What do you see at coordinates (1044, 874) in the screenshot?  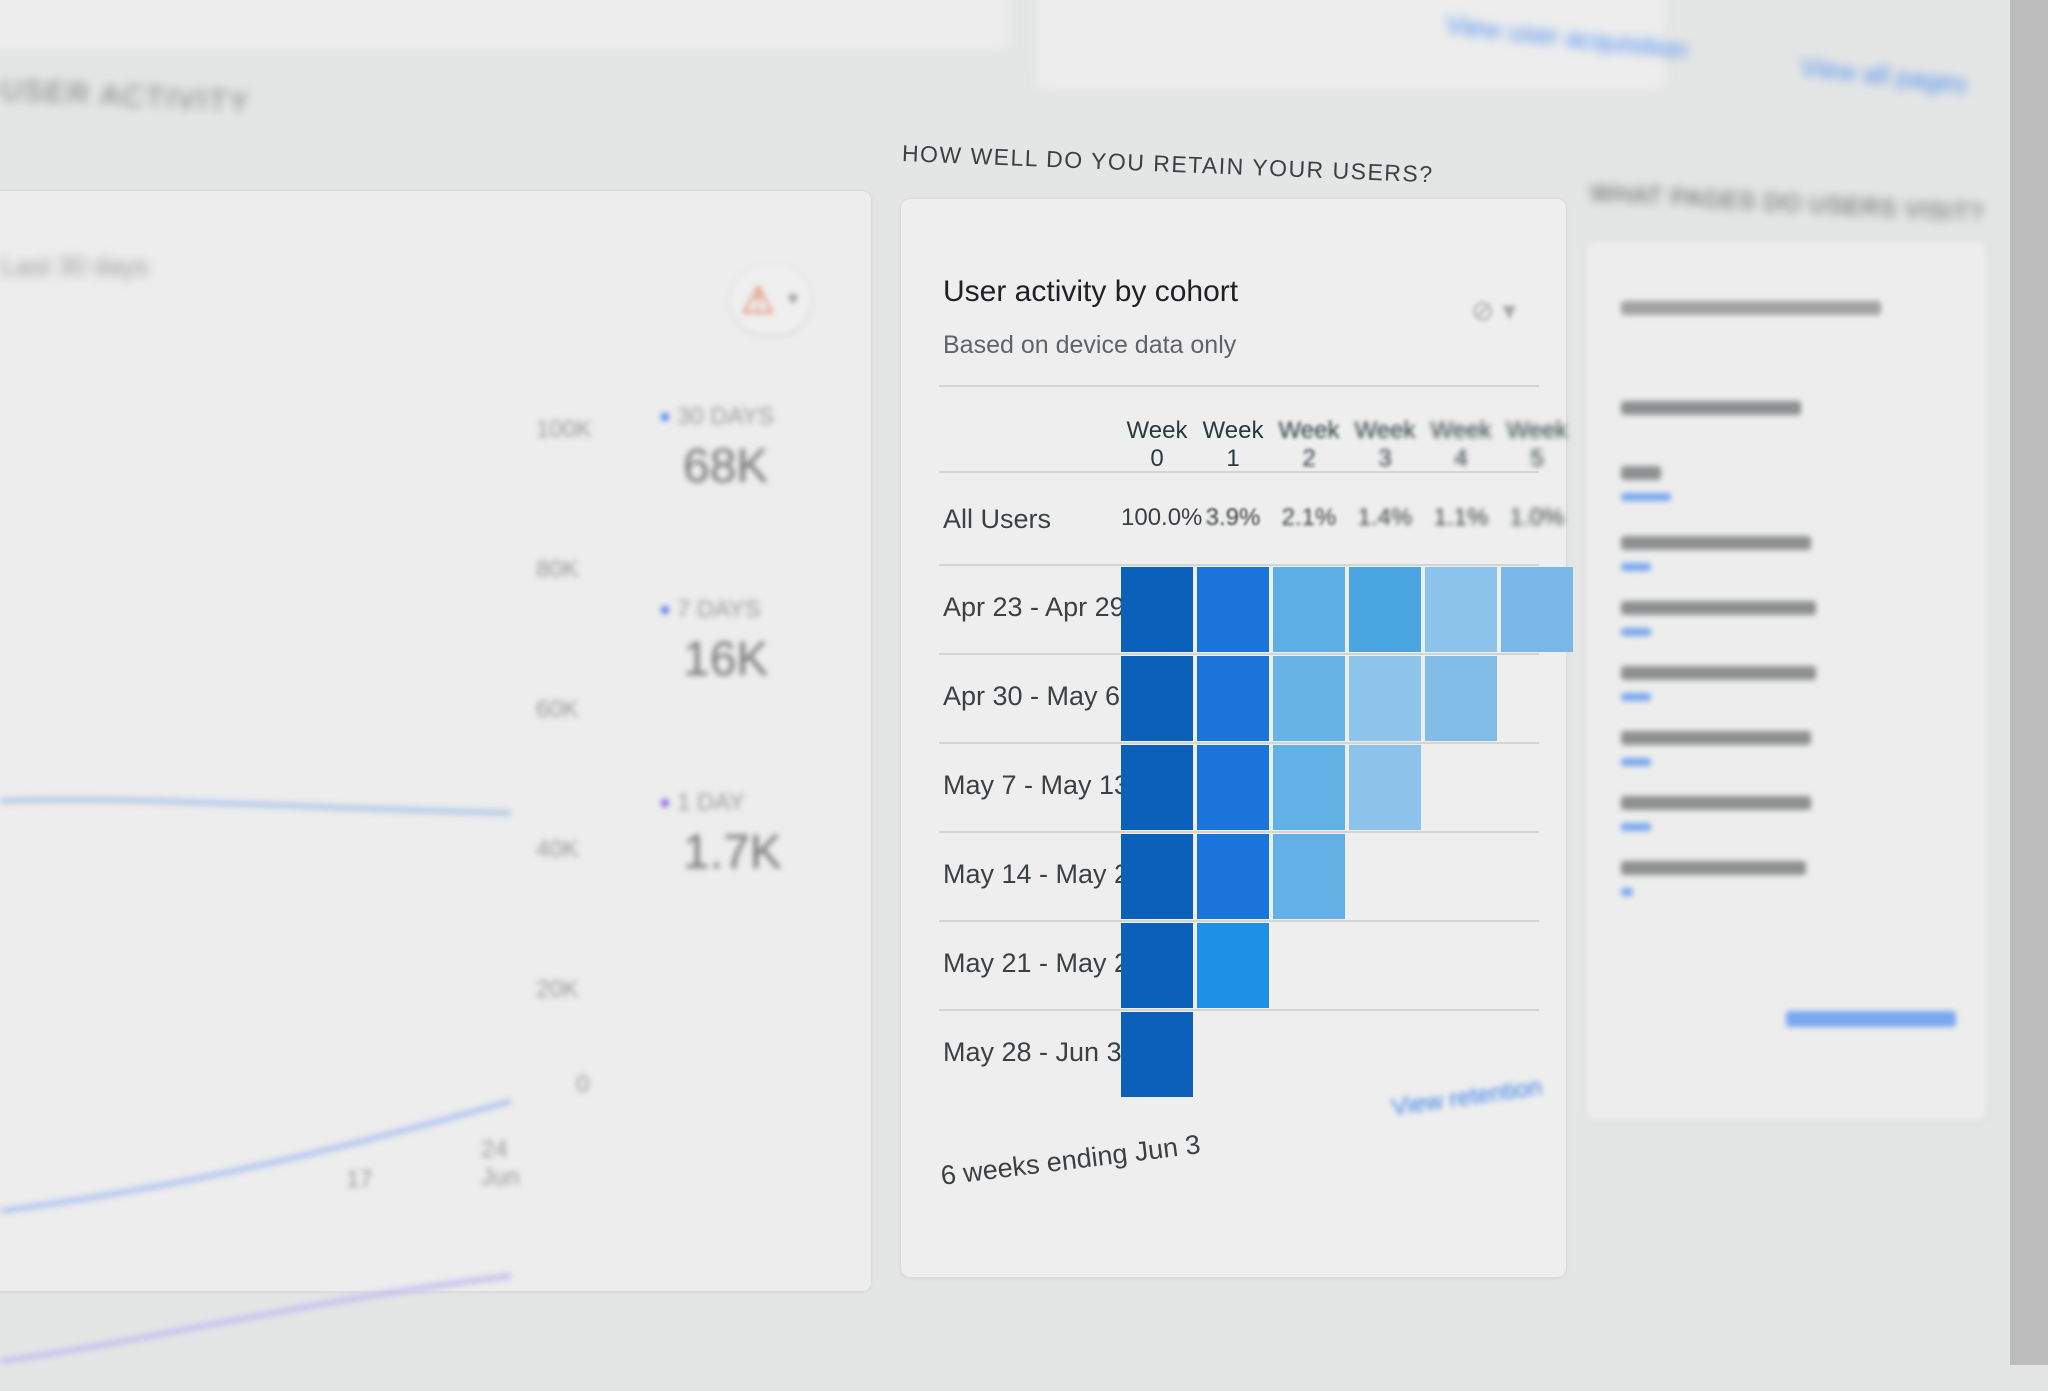 I see `cohort-row-label: May 14 - May 20` at bounding box center [1044, 874].